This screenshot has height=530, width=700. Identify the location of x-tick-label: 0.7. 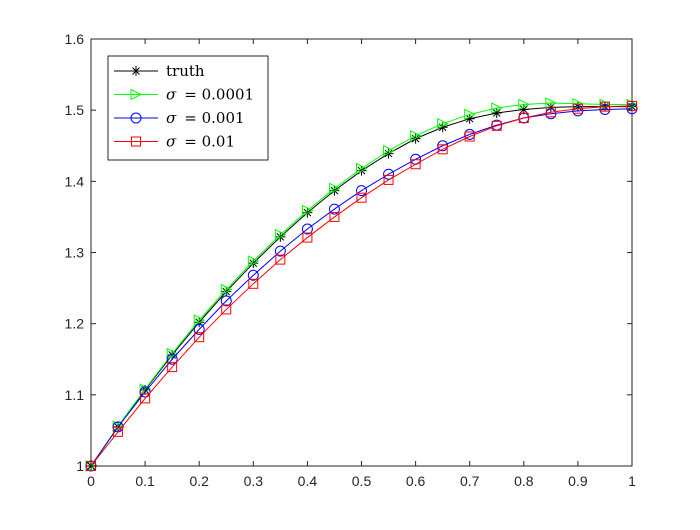
(470, 481).